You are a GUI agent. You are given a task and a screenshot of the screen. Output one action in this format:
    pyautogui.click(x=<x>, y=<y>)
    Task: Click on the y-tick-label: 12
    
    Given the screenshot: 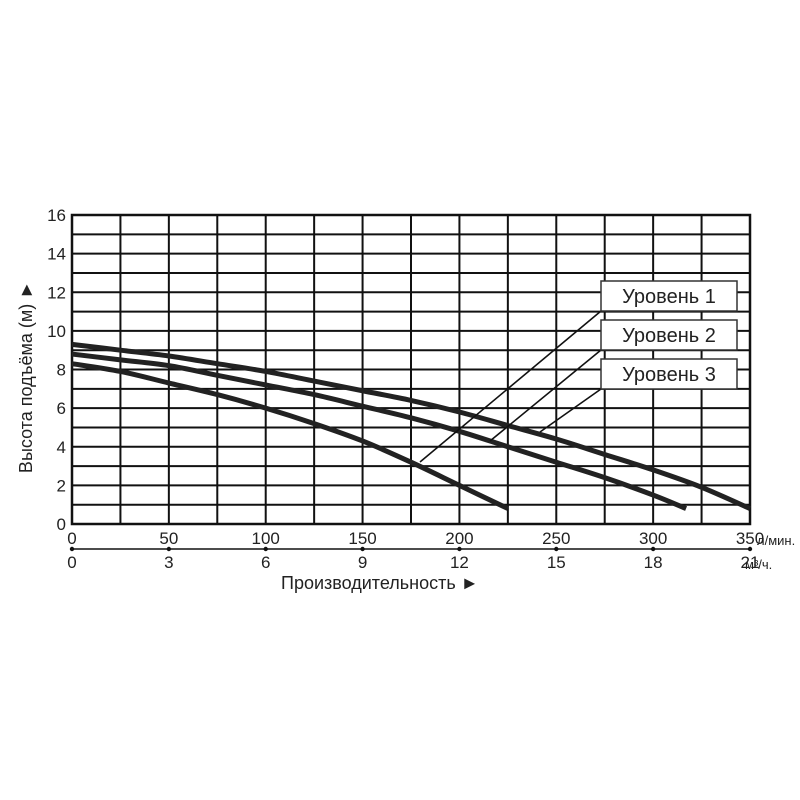 What is the action you would take?
    pyautogui.click(x=56, y=292)
    